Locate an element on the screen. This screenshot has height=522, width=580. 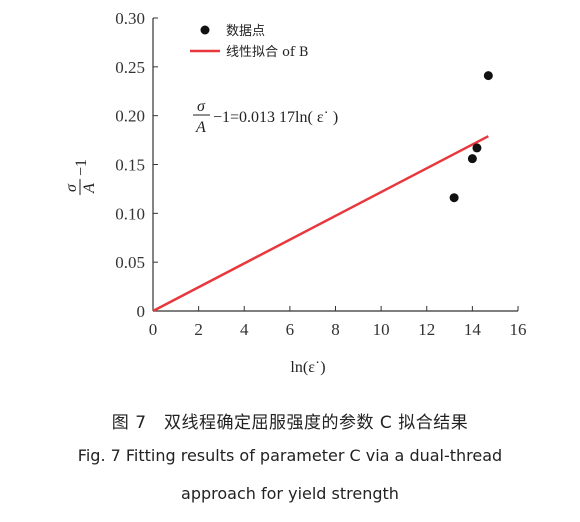
caption-chinese: 图 7 双线程确定屈服强度的参数 C 拟合结果 is located at coordinates (290, 423).